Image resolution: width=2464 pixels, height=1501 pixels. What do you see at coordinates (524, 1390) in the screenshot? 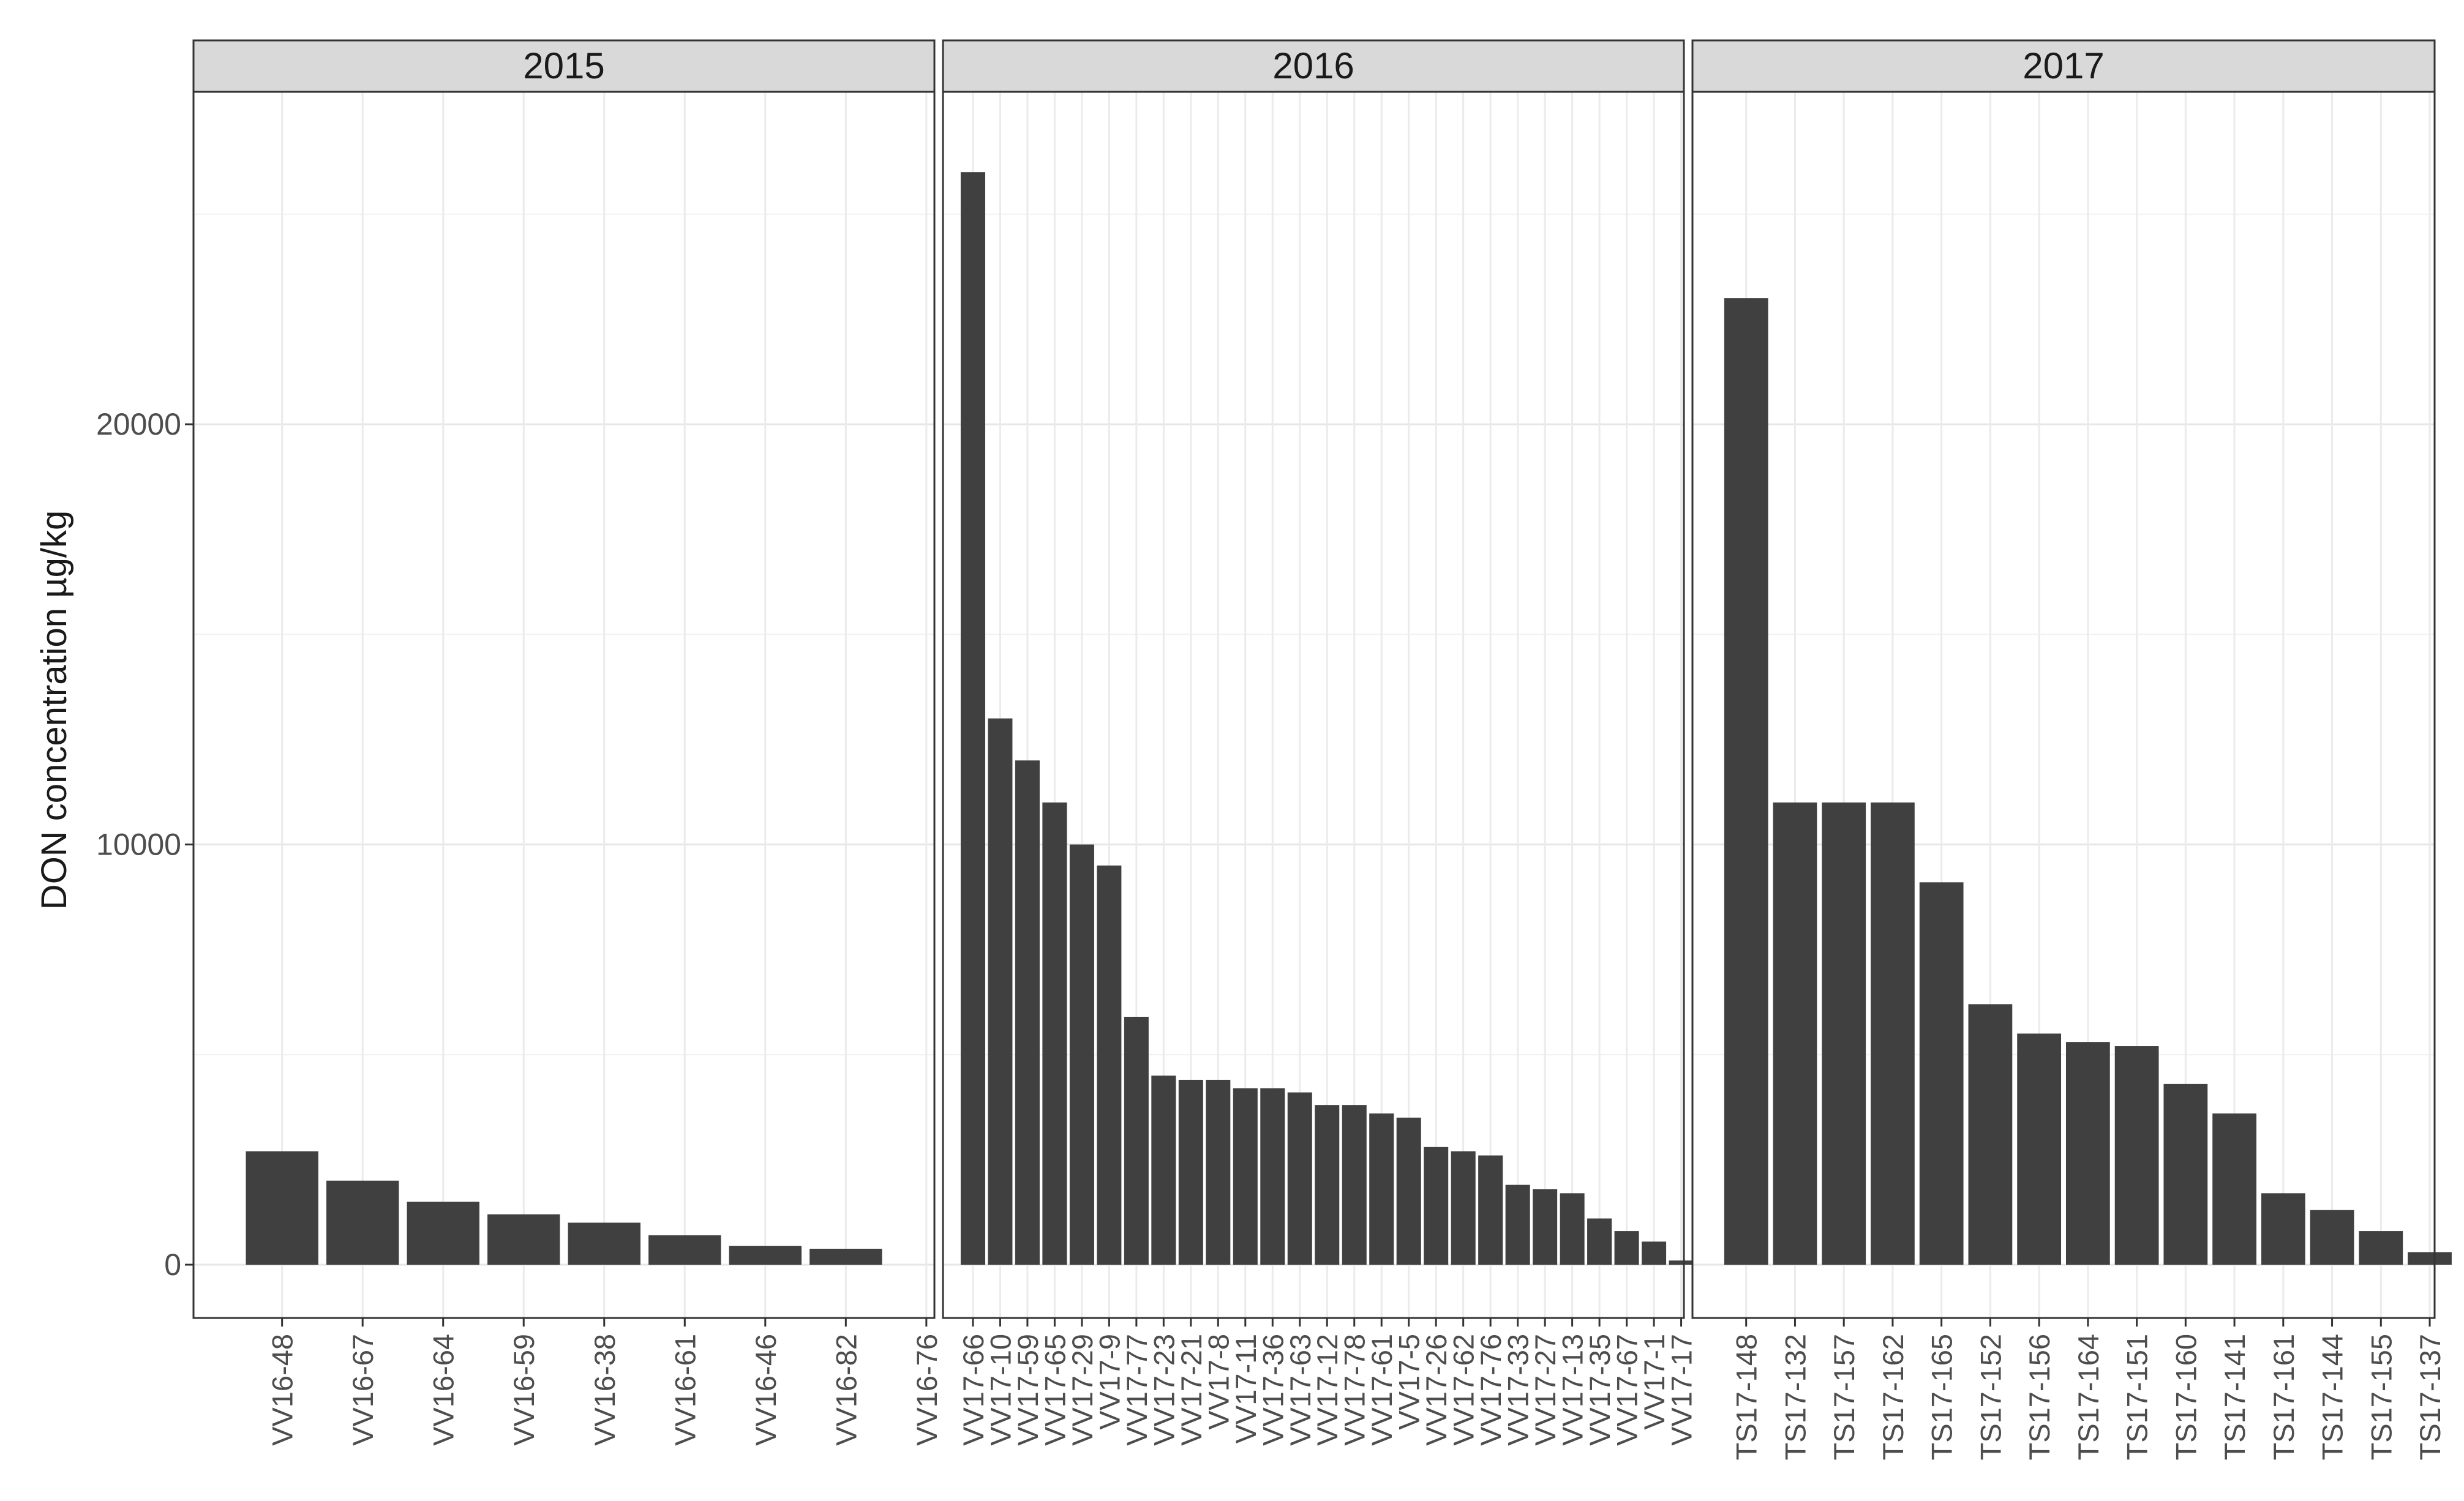
I see `x-tick-label: VV16-59` at bounding box center [524, 1390].